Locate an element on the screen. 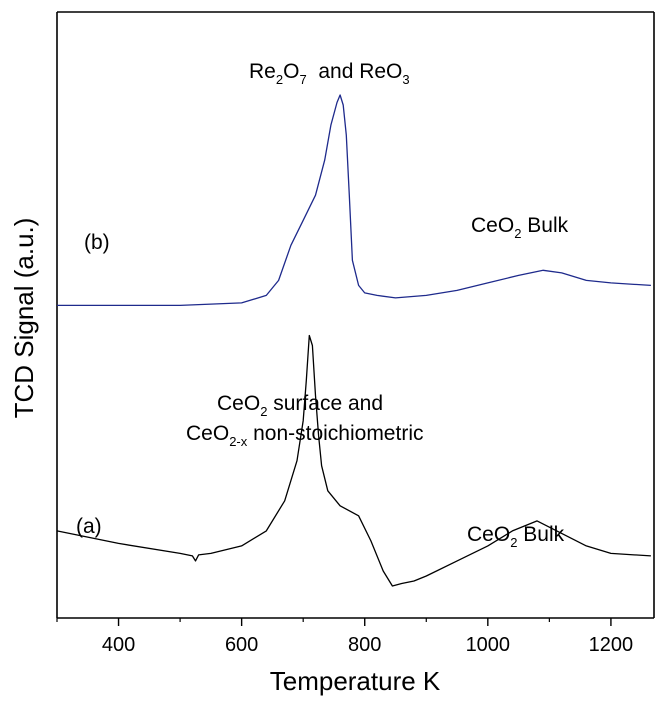  annotation-ceo2x-nonstoich: CeO2-x non-stoichiometric is located at coordinates (304, 435).